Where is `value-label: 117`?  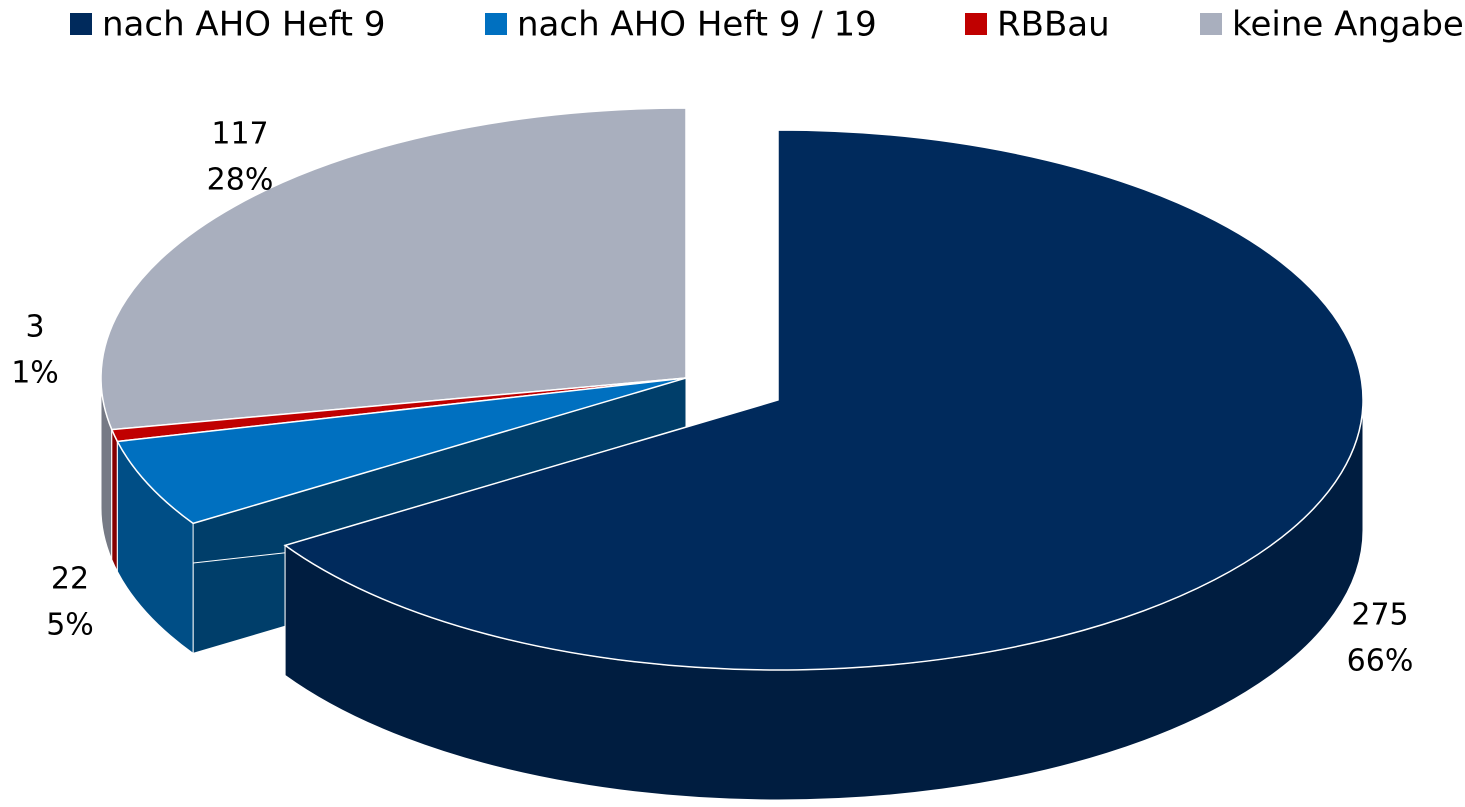 value-label: 117 is located at coordinates (239, 134).